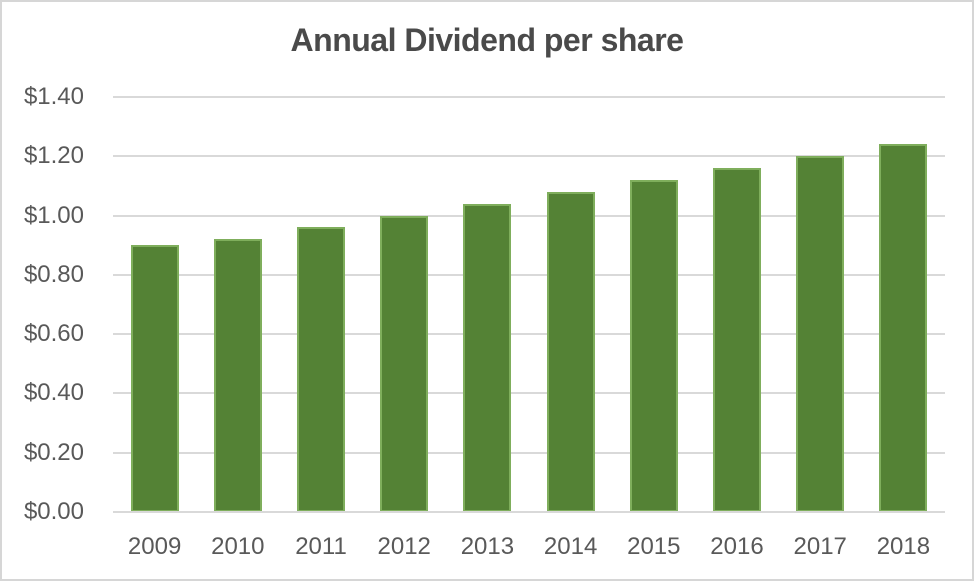 The image size is (974, 581). Describe the element at coordinates (654, 546) in the screenshot. I see `x-tick-label: 2015` at that location.